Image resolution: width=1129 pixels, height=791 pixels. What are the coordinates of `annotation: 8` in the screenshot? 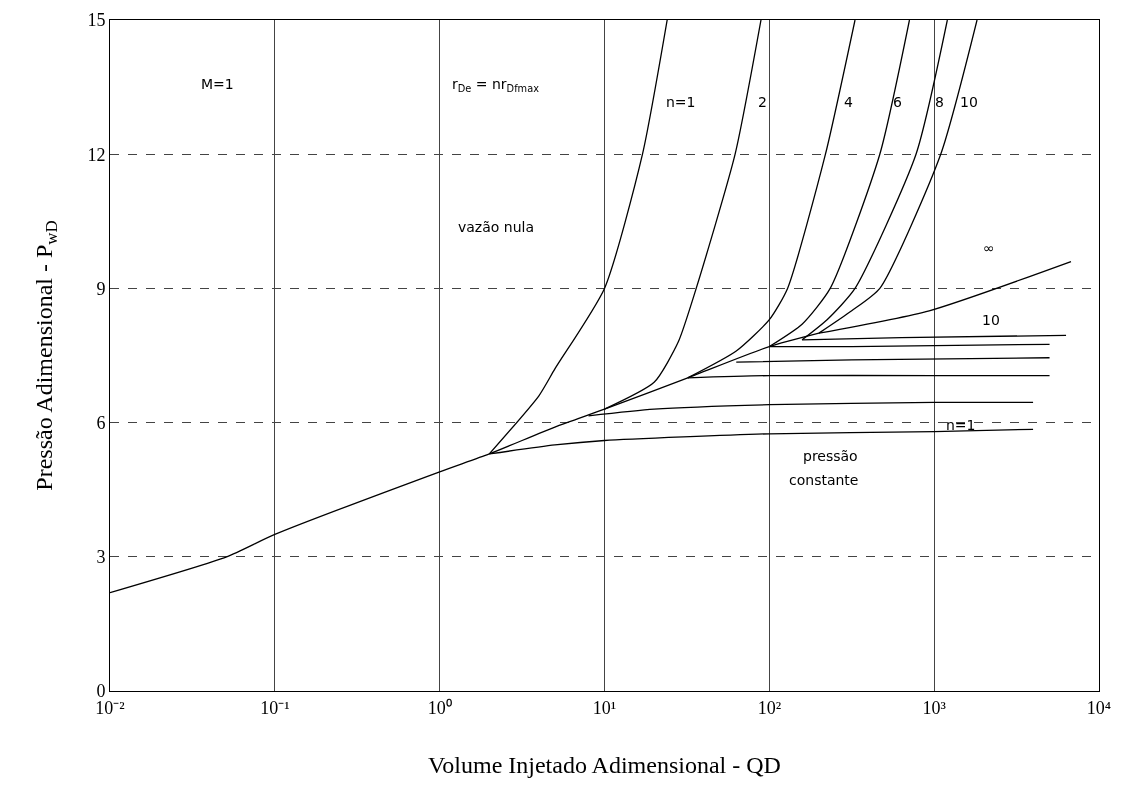 It's located at (939, 102).